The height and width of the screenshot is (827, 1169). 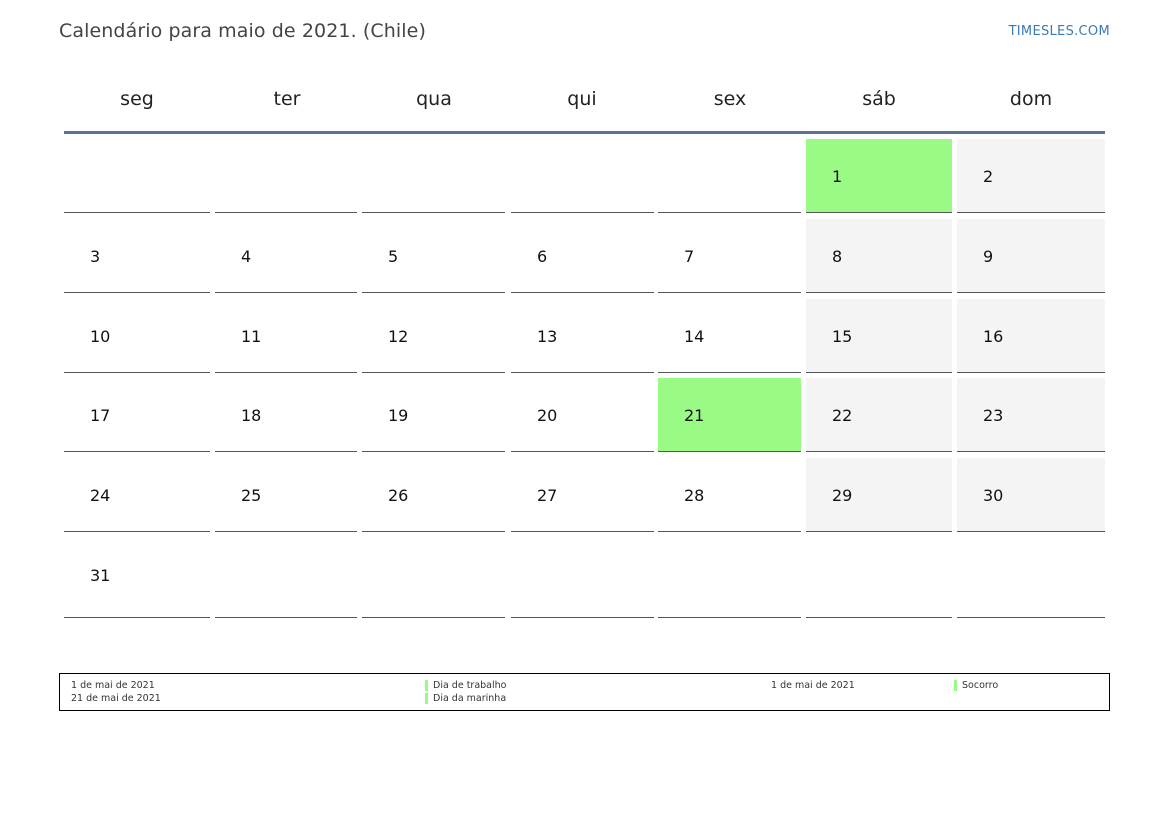 What do you see at coordinates (689, 256) in the screenshot?
I see `day-number: 7` at bounding box center [689, 256].